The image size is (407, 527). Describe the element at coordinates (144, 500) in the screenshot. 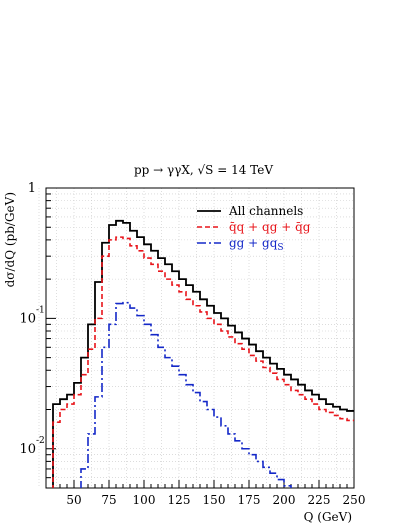

I see `x-tick-label: 100` at that location.